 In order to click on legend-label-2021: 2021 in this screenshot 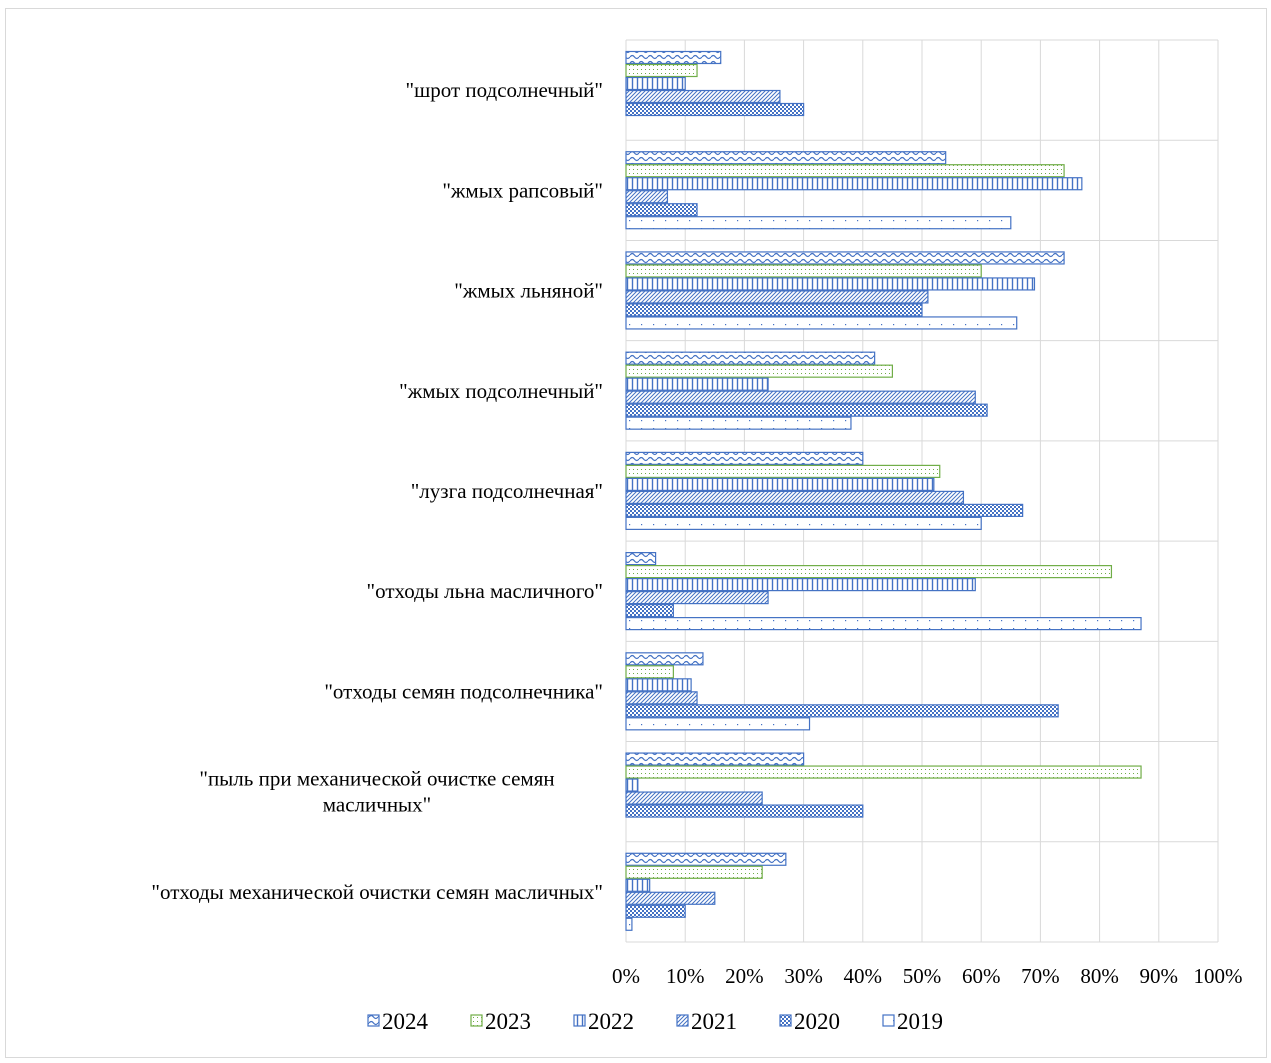, I will do `click(714, 1021)`.